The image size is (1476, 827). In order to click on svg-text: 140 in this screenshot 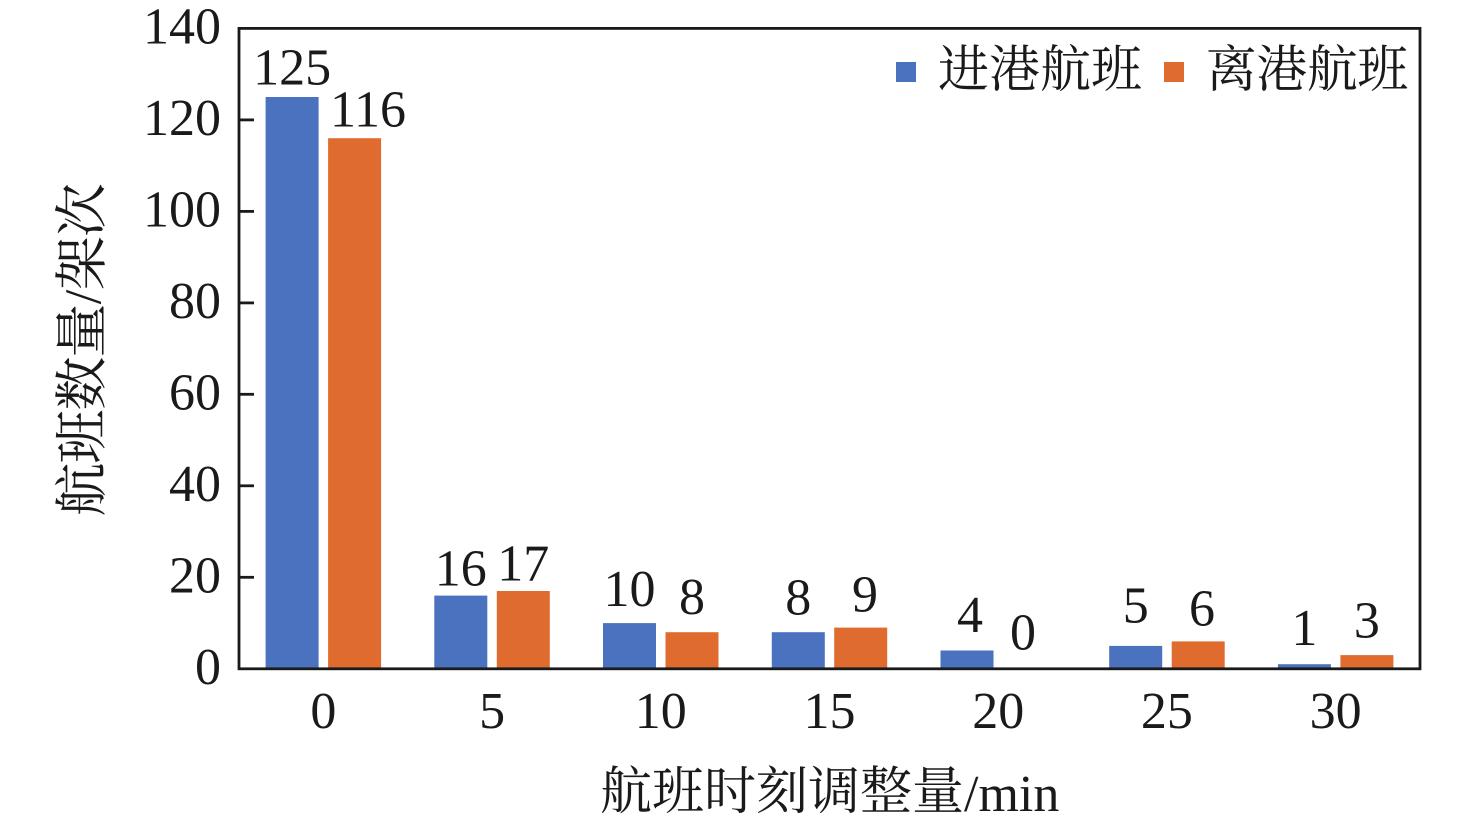, I will do `click(182, 27)`.